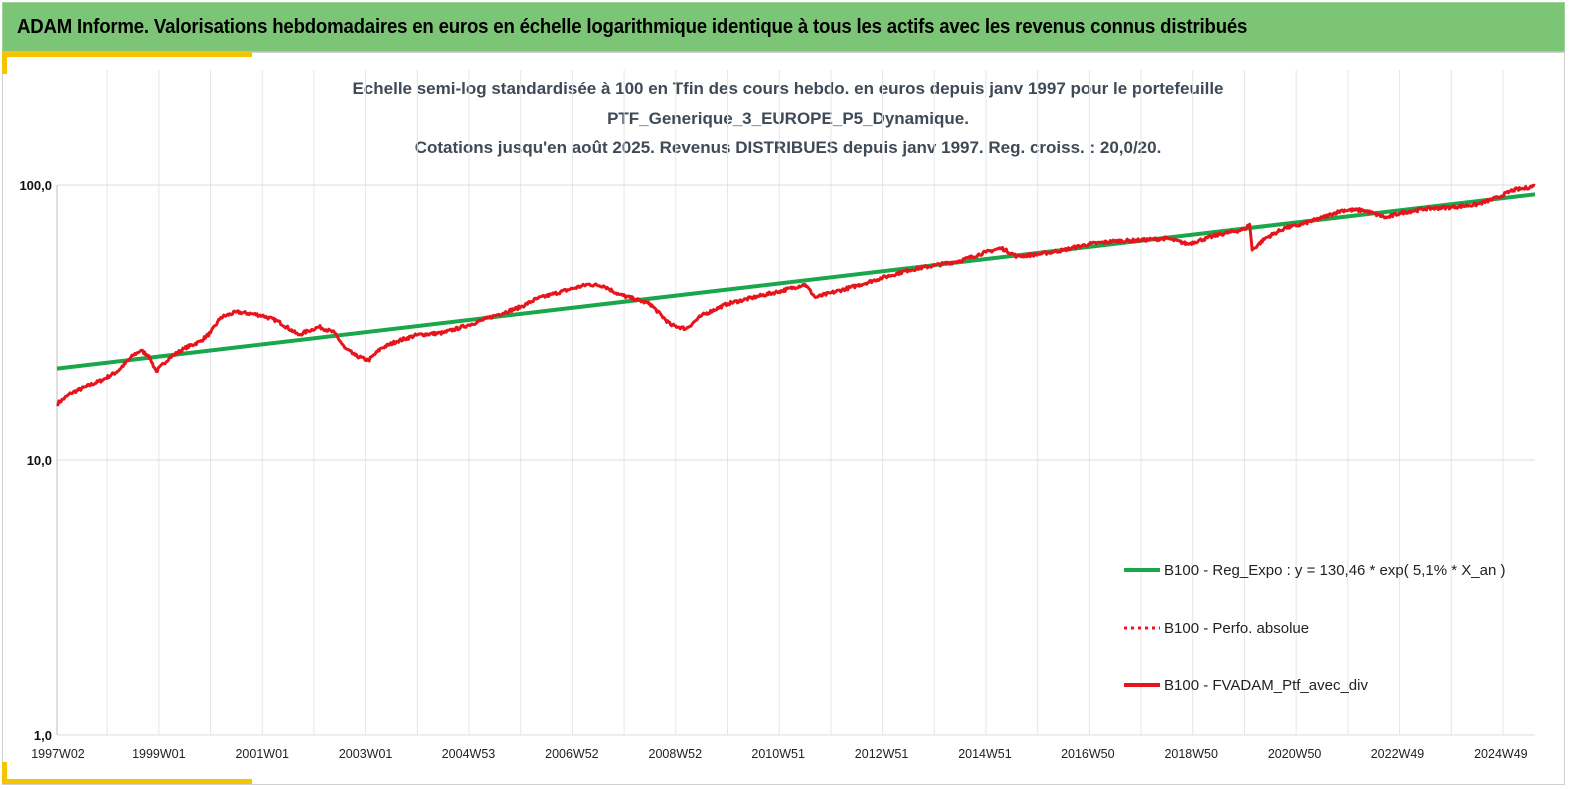  I want to click on x-tick-label: 2018W50, so click(1191, 754).